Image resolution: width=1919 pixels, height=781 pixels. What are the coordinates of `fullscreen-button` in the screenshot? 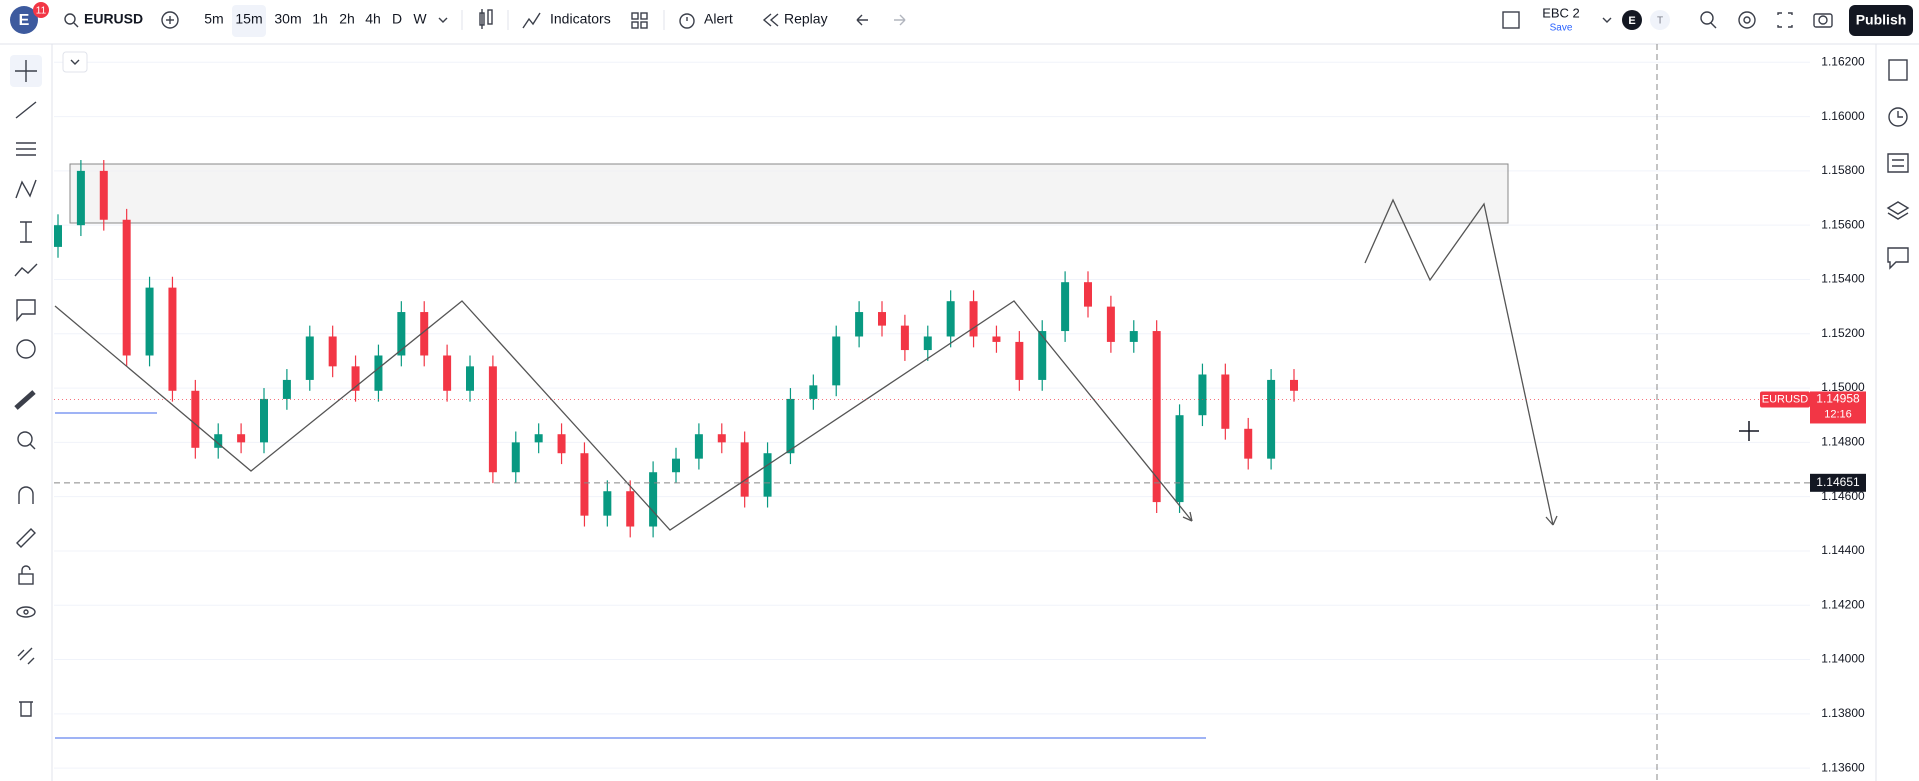 It's located at (1785, 20).